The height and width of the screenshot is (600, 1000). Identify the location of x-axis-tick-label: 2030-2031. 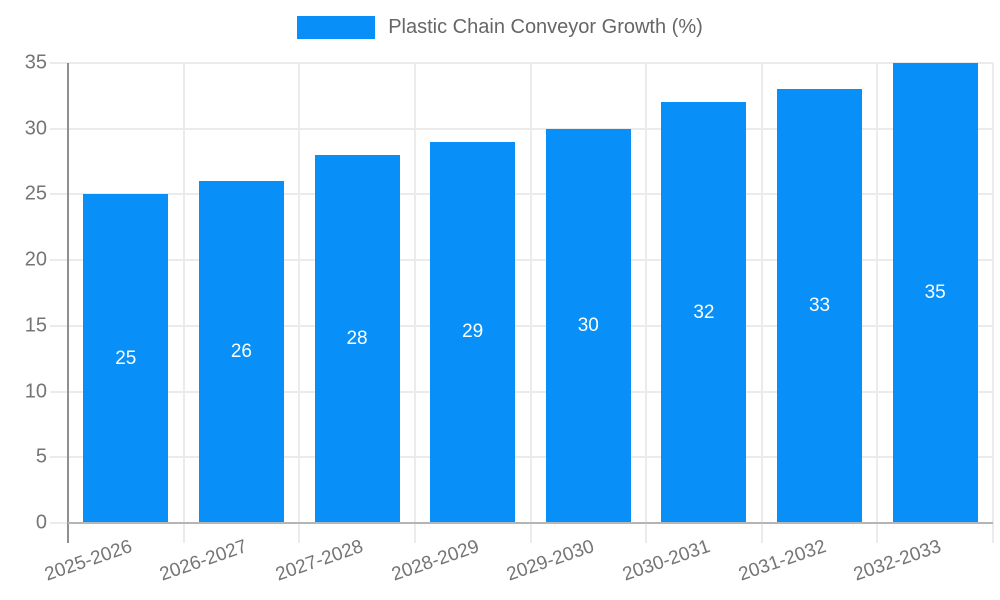
(666, 561).